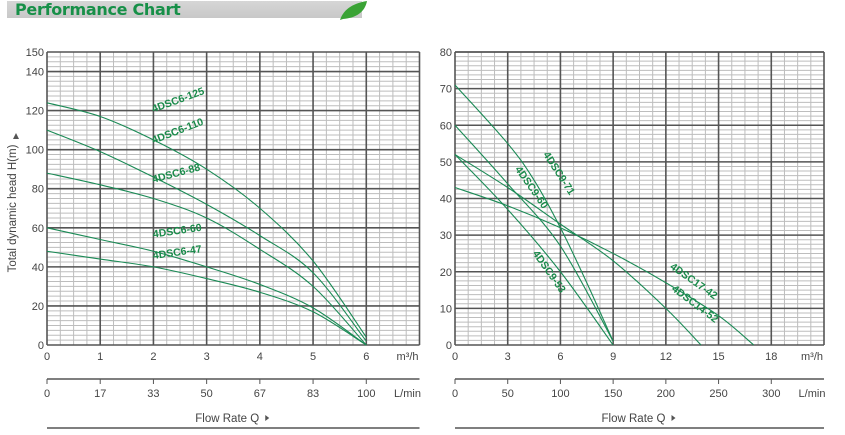 This screenshot has width=845, height=435. What do you see at coordinates (177, 252) in the screenshot?
I see `series-label: 4DSC6-47` at bounding box center [177, 252].